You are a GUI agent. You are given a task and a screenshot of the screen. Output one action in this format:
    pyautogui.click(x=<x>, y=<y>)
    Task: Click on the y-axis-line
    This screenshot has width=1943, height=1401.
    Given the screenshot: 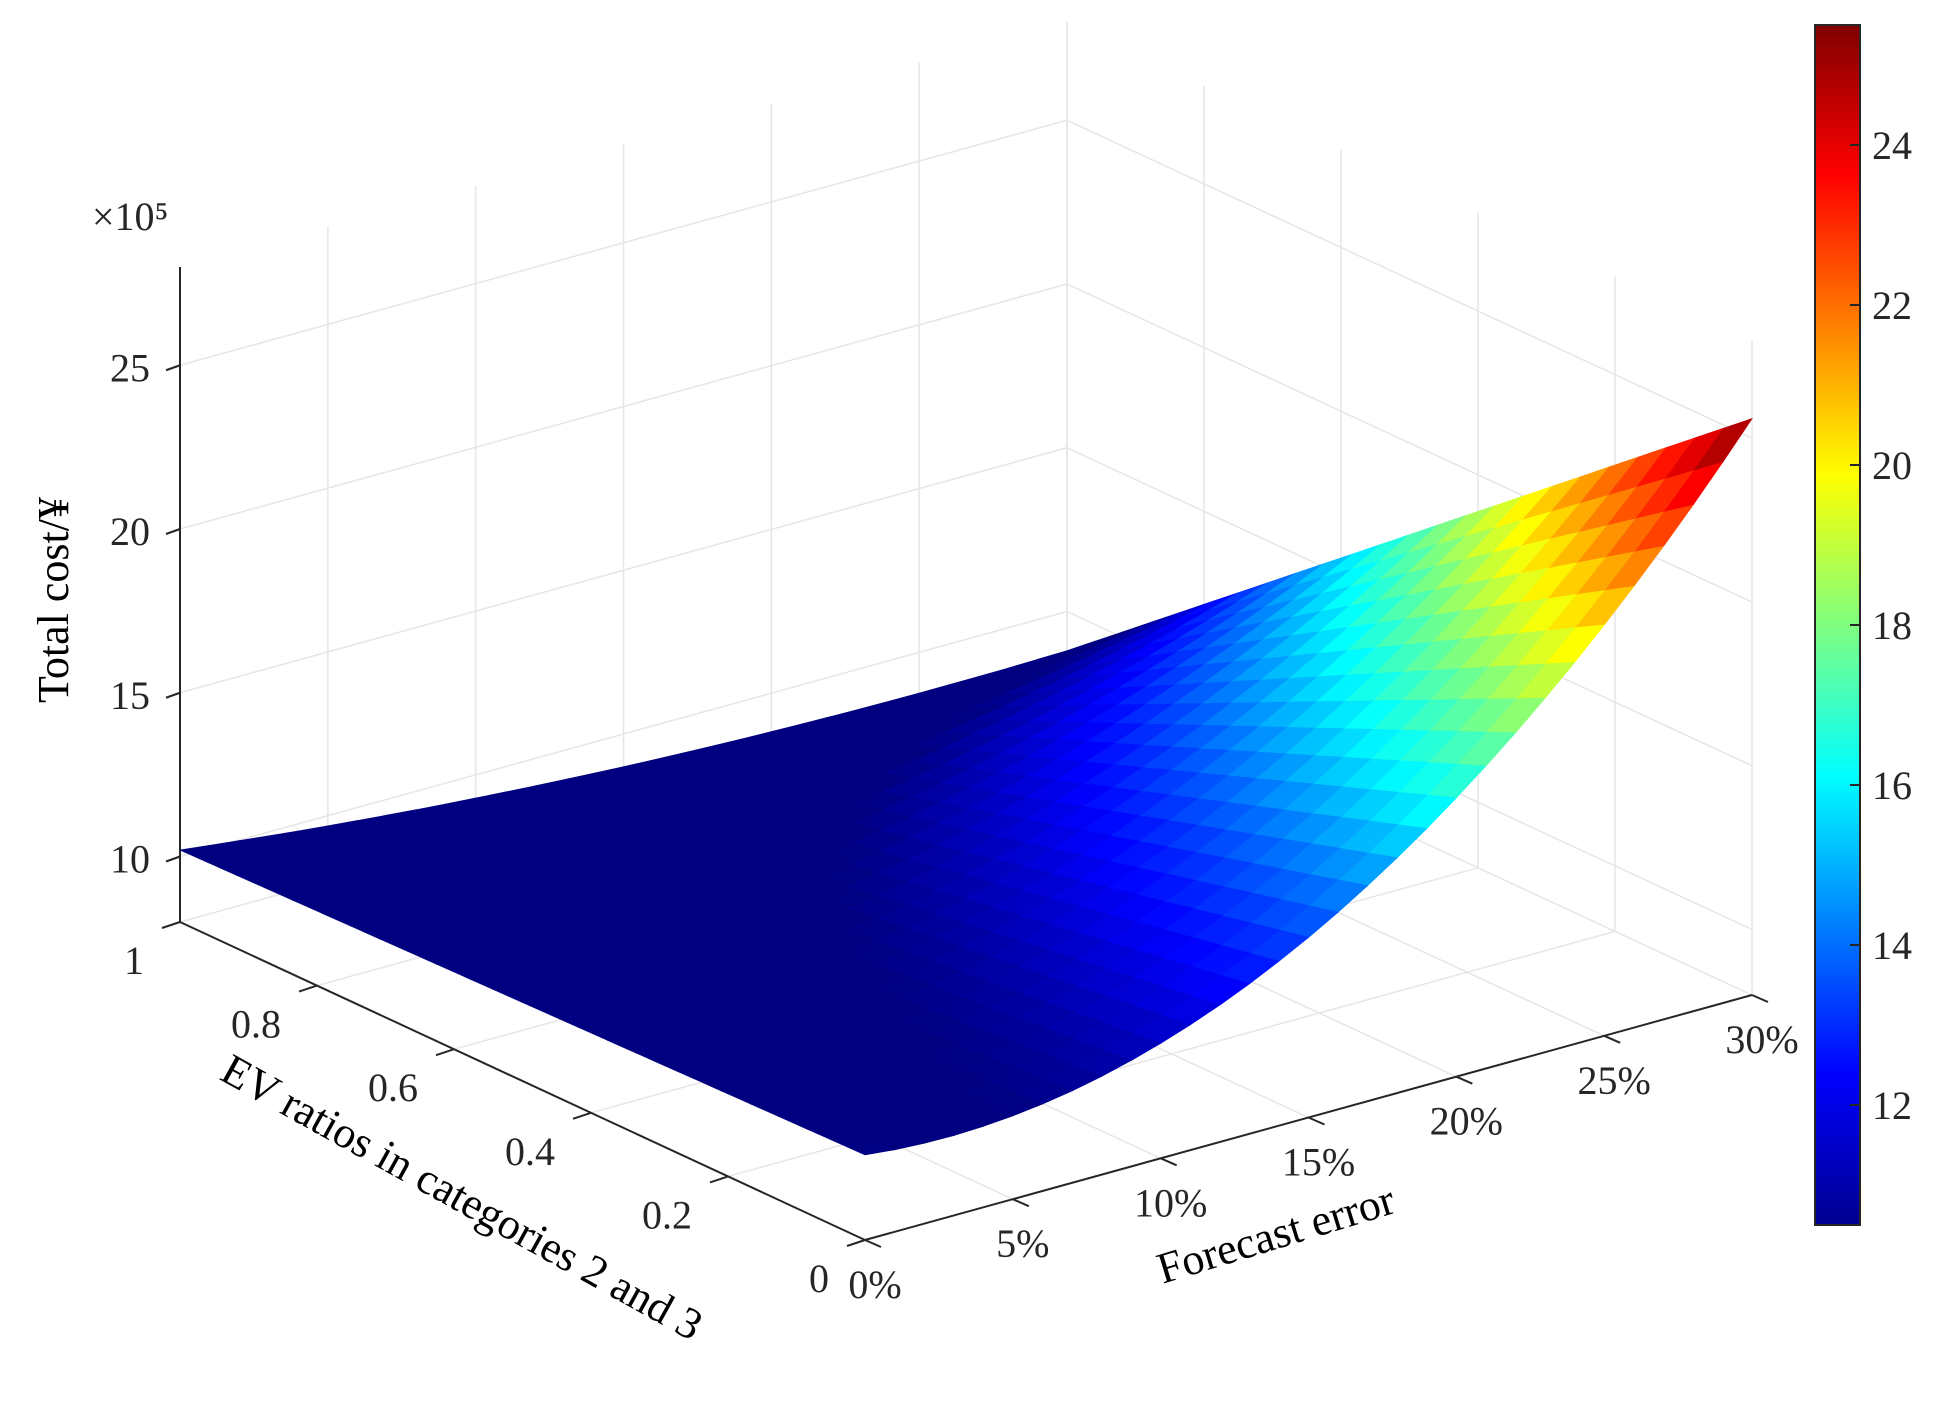 What is the action you would take?
    pyautogui.click(x=522, y=1081)
    